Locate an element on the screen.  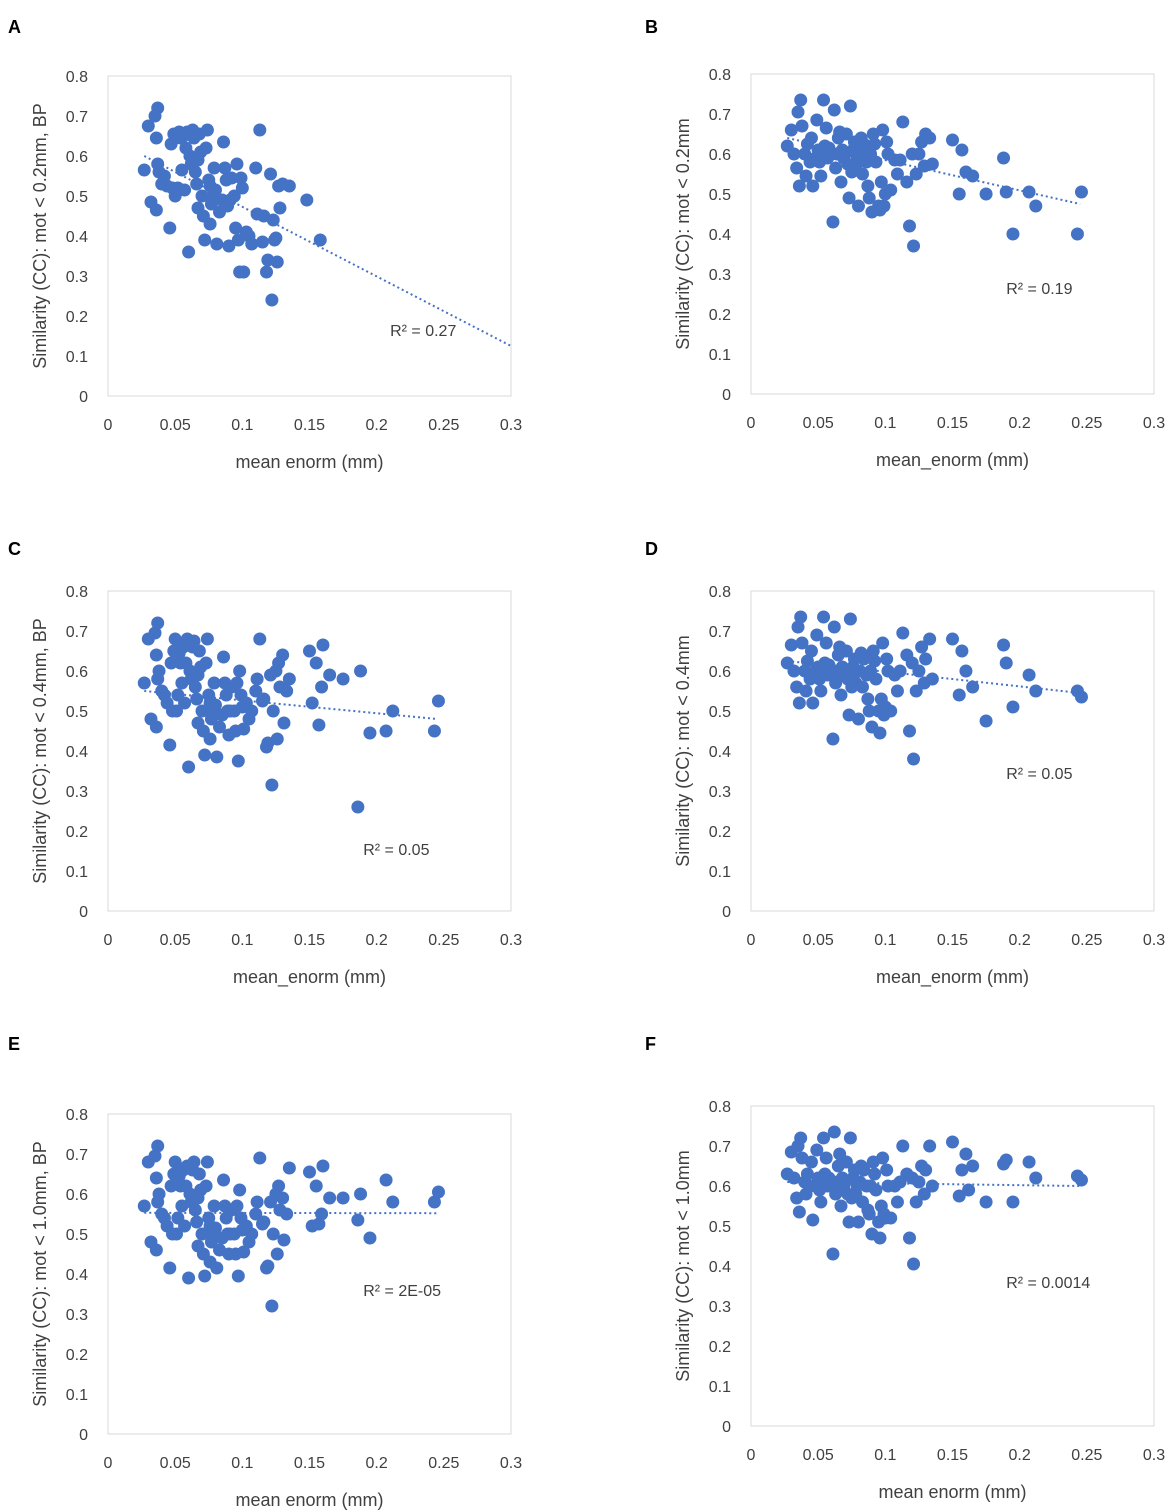
r-squared-label: R² = 0.19 is located at coordinates (1039, 289).